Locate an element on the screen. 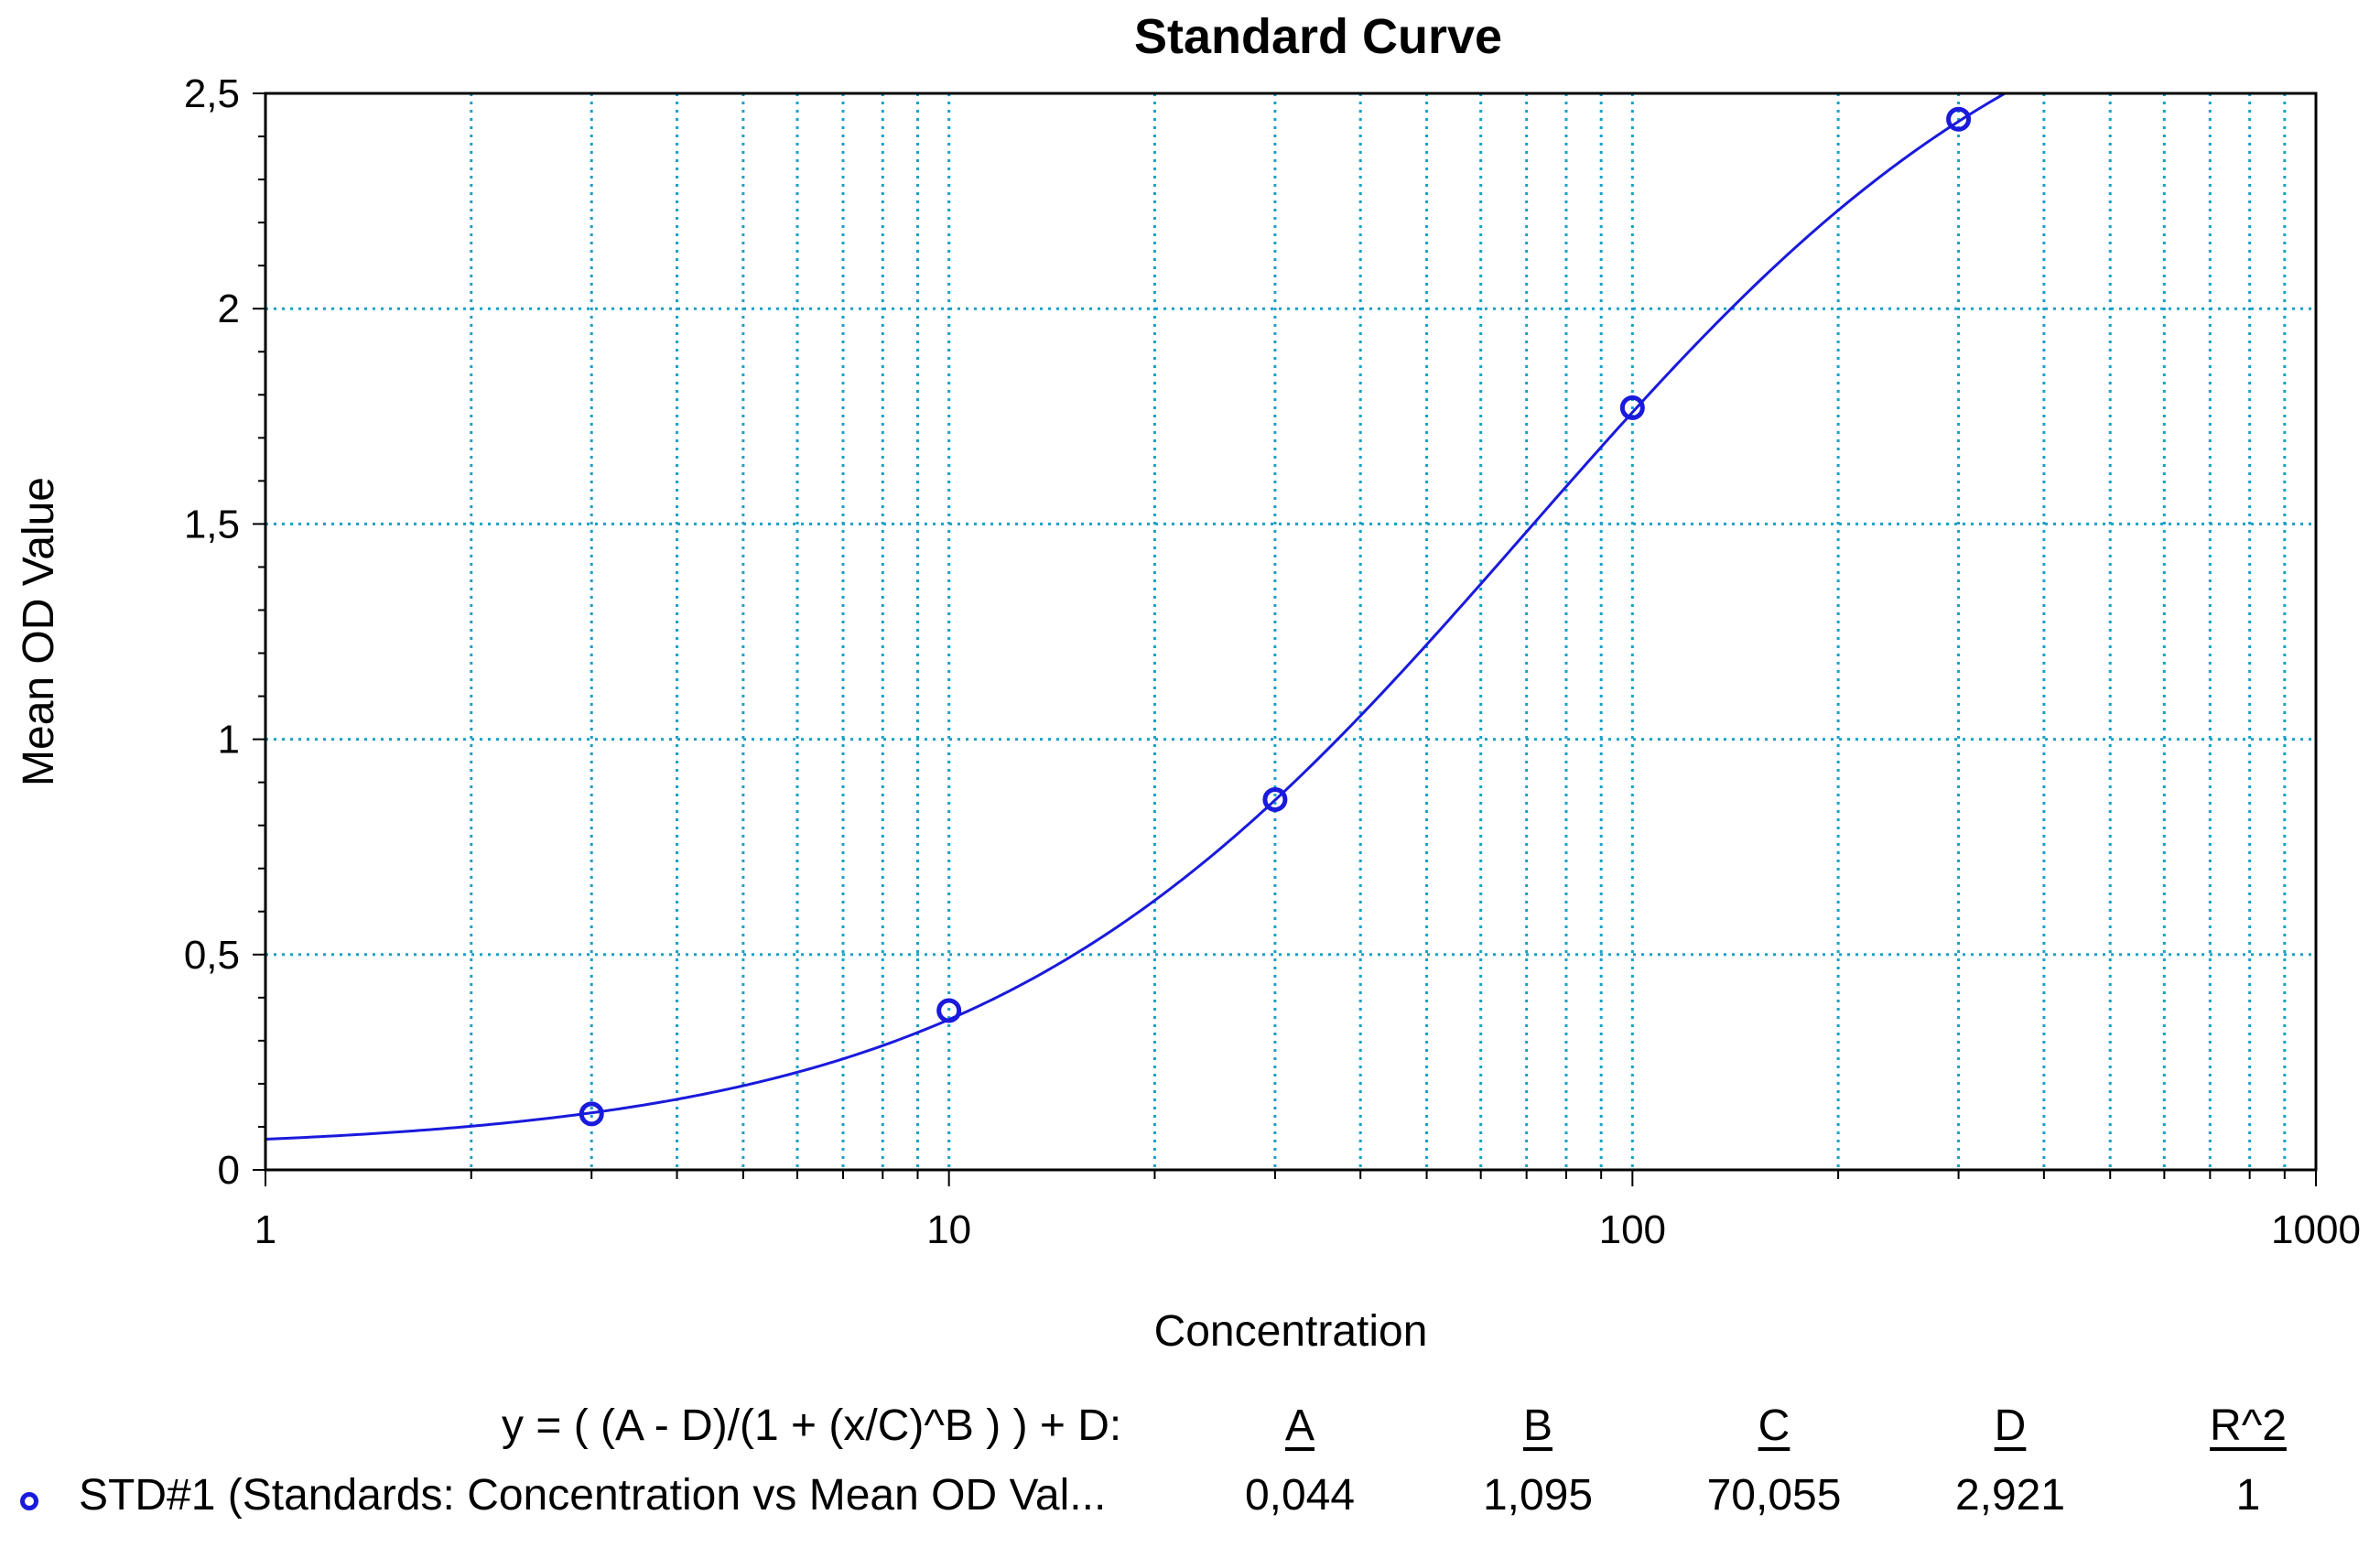 The image size is (2380, 1558). chart-title: Standard Curve is located at coordinates (1318, 36).